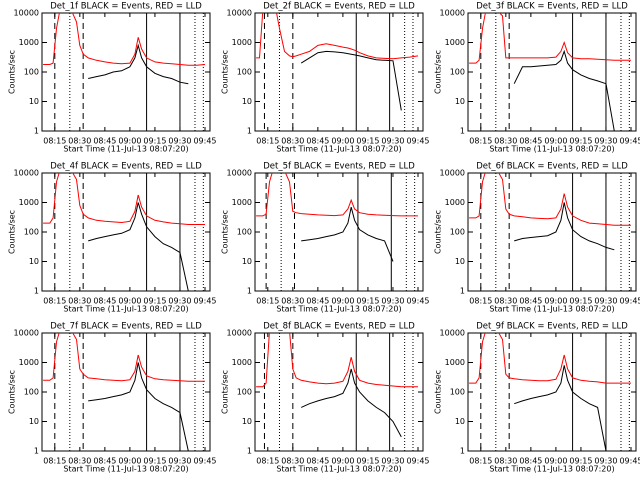  Describe the element at coordinates (126, 327) in the screenshot. I see `chart-title: Det_7f BLACK = Events, RED = LLD` at that location.